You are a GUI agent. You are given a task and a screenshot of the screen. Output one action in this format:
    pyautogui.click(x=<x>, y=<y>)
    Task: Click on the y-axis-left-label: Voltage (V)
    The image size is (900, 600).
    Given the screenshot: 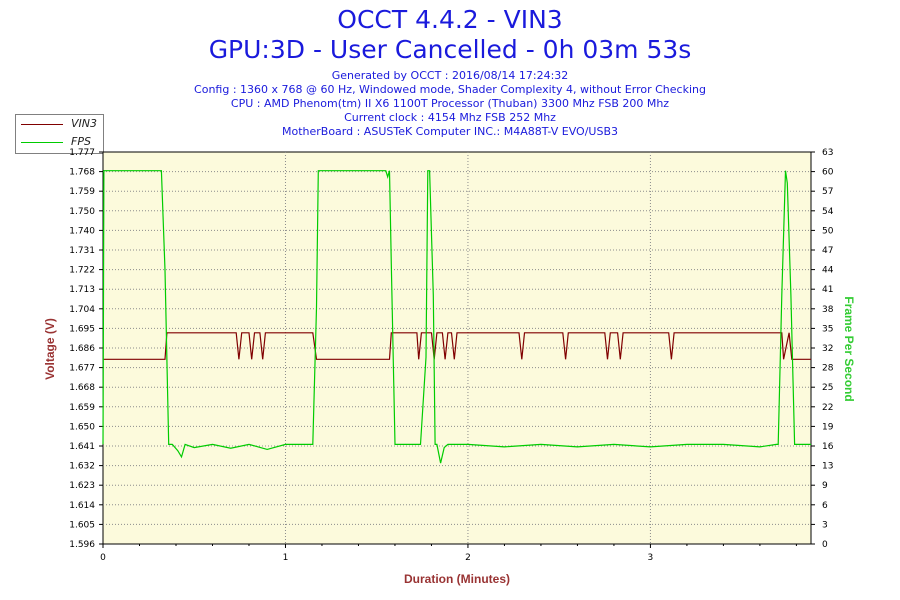 What is the action you would take?
    pyautogui.click(x=50, y=349)
    